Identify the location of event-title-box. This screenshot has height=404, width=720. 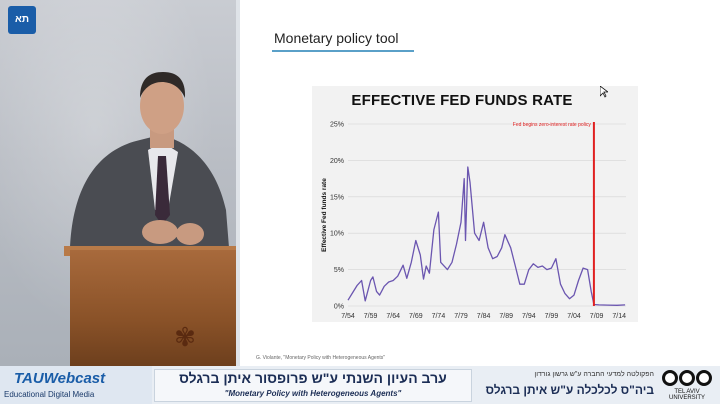
(313, 385).